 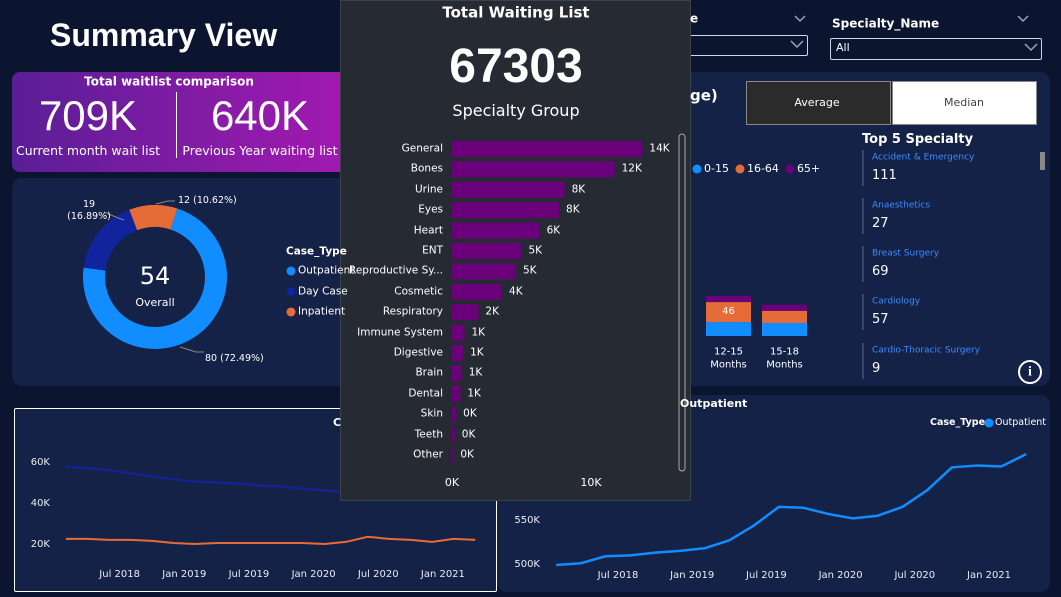 What do you see at coordinates (914, 33) in the screenshot?
I see `chevrons` at bounding box center [914, 33].